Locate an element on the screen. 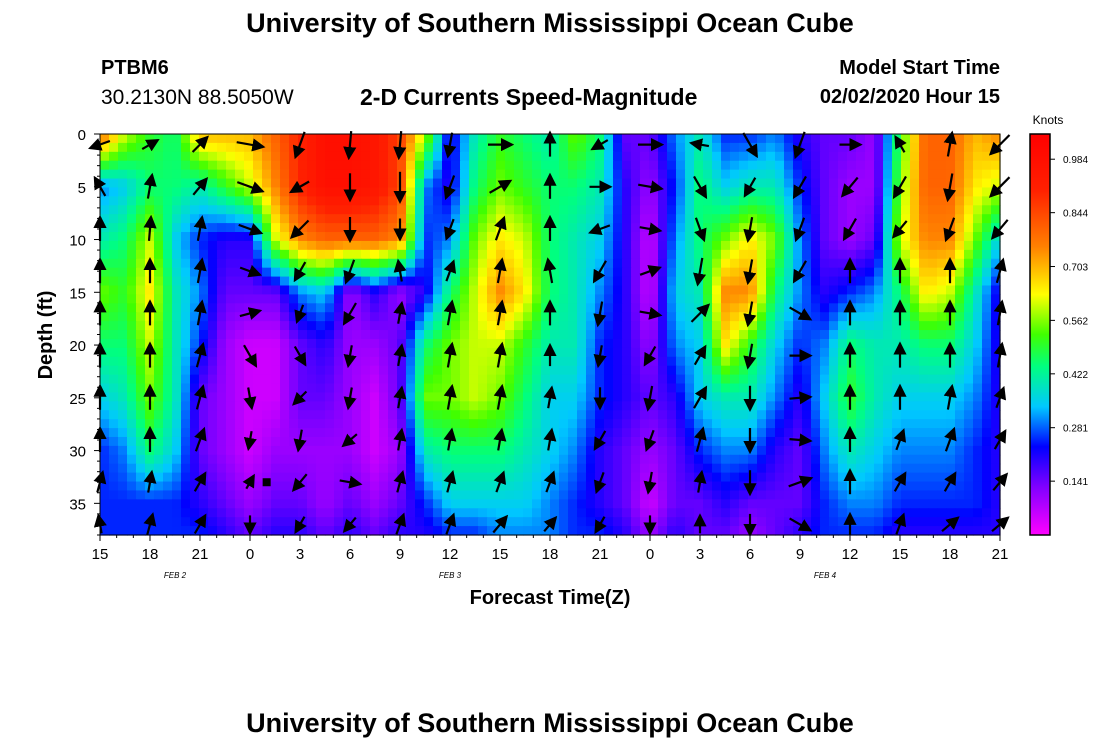 This screenshot has height=750, width=1100. x-tick-label: 3 is located at coordinates (700, 554).